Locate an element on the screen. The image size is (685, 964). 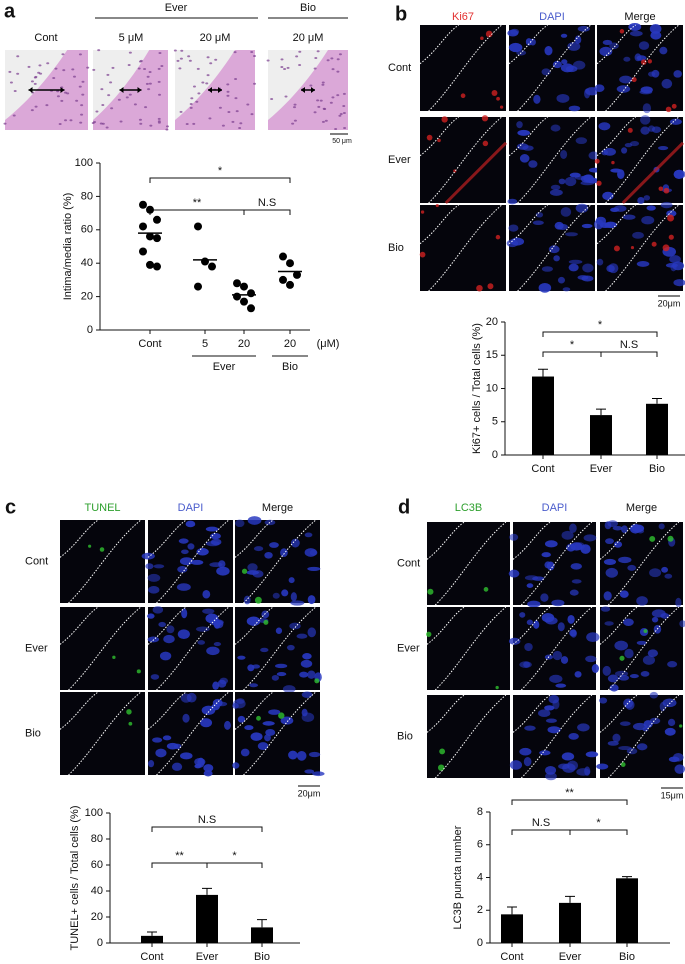
row-label: Bio is located at coordinates (33, 733).